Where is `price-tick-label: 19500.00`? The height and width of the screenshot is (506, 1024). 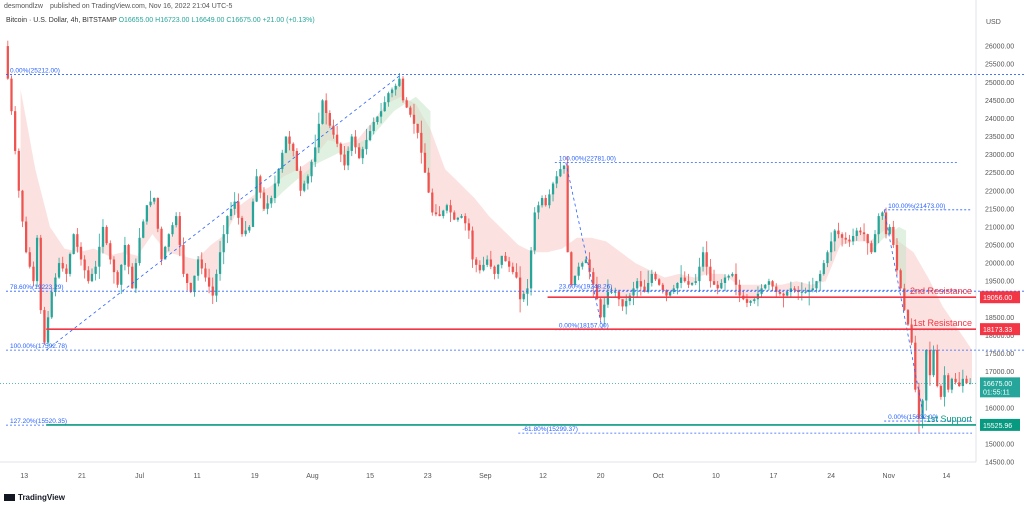 price-tick-label: 19500.00 is located at coordinates (999, 282).